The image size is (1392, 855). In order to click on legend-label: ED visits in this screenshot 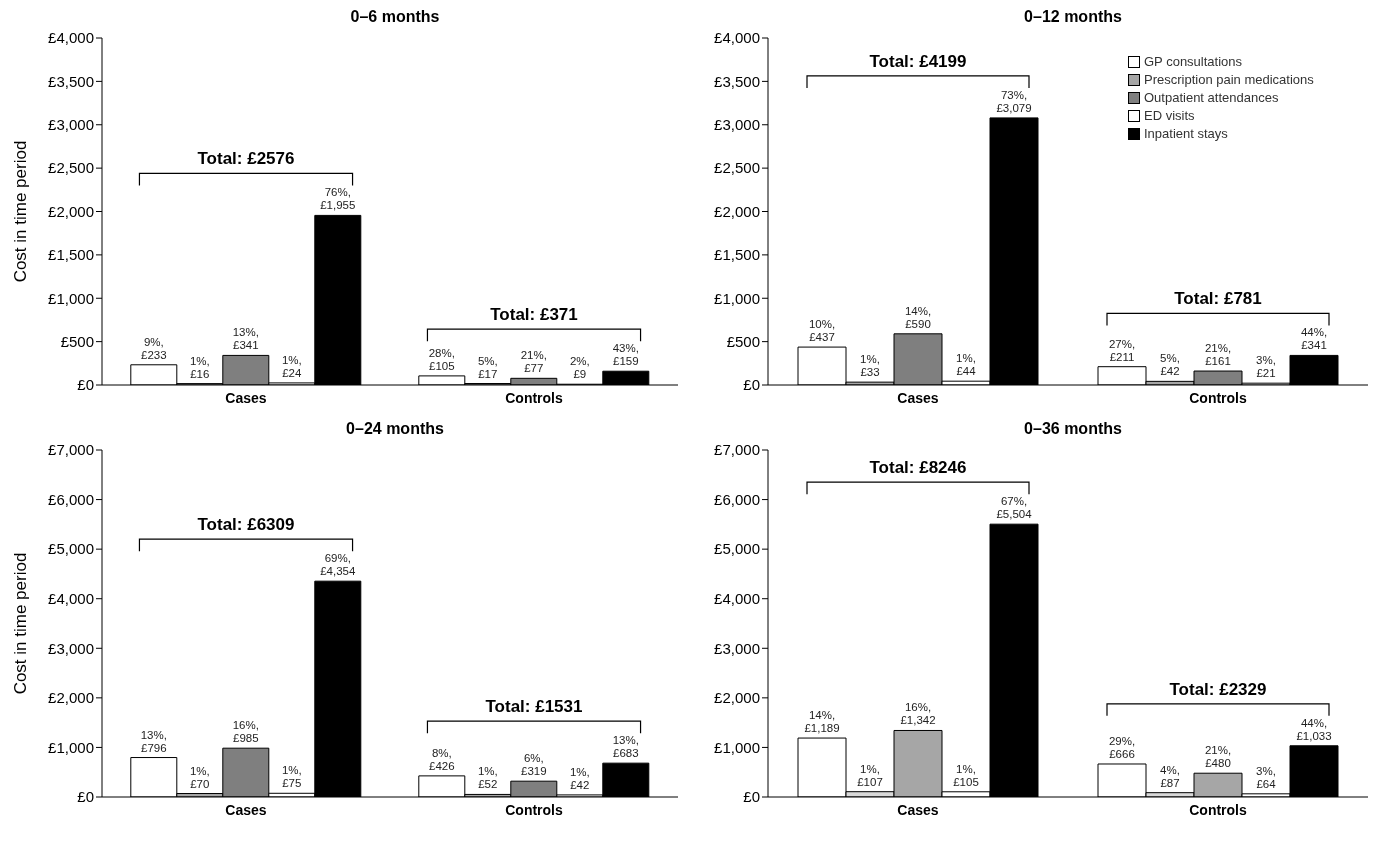, I will do `click(1169, 116)`.